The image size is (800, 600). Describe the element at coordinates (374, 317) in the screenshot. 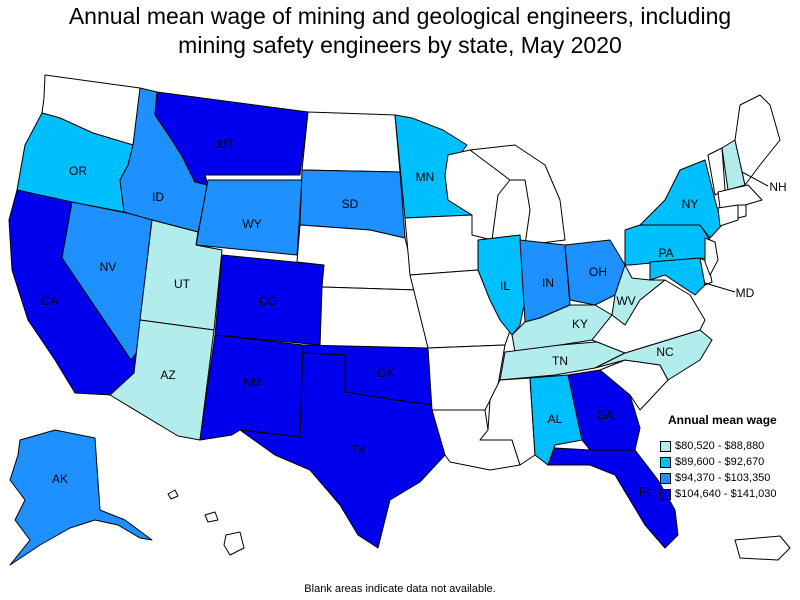

I see `state-ks` at that location.